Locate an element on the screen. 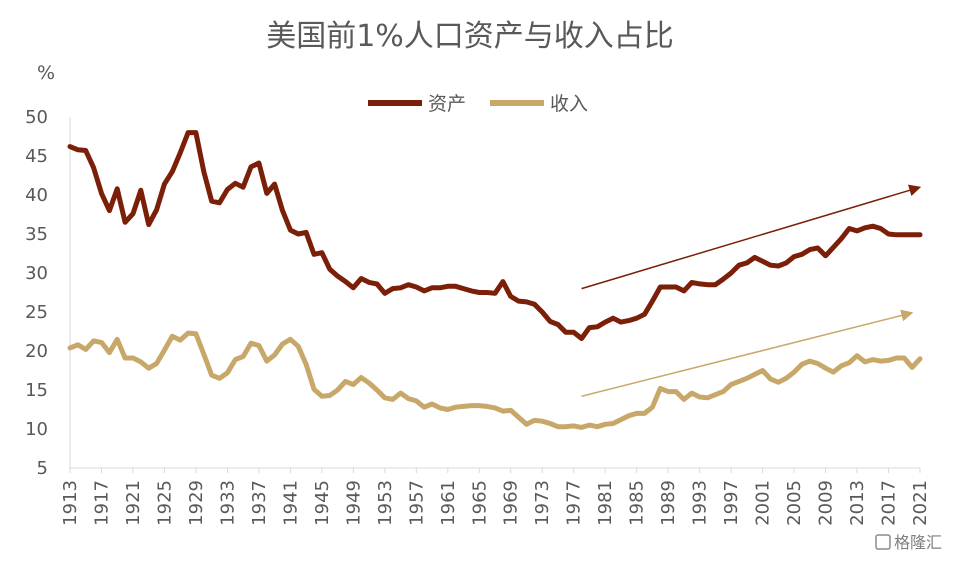 Image resolution: width=959 pixels, height=563 pixels. y-tick-label: 45 is located at coordinates (36, 156).